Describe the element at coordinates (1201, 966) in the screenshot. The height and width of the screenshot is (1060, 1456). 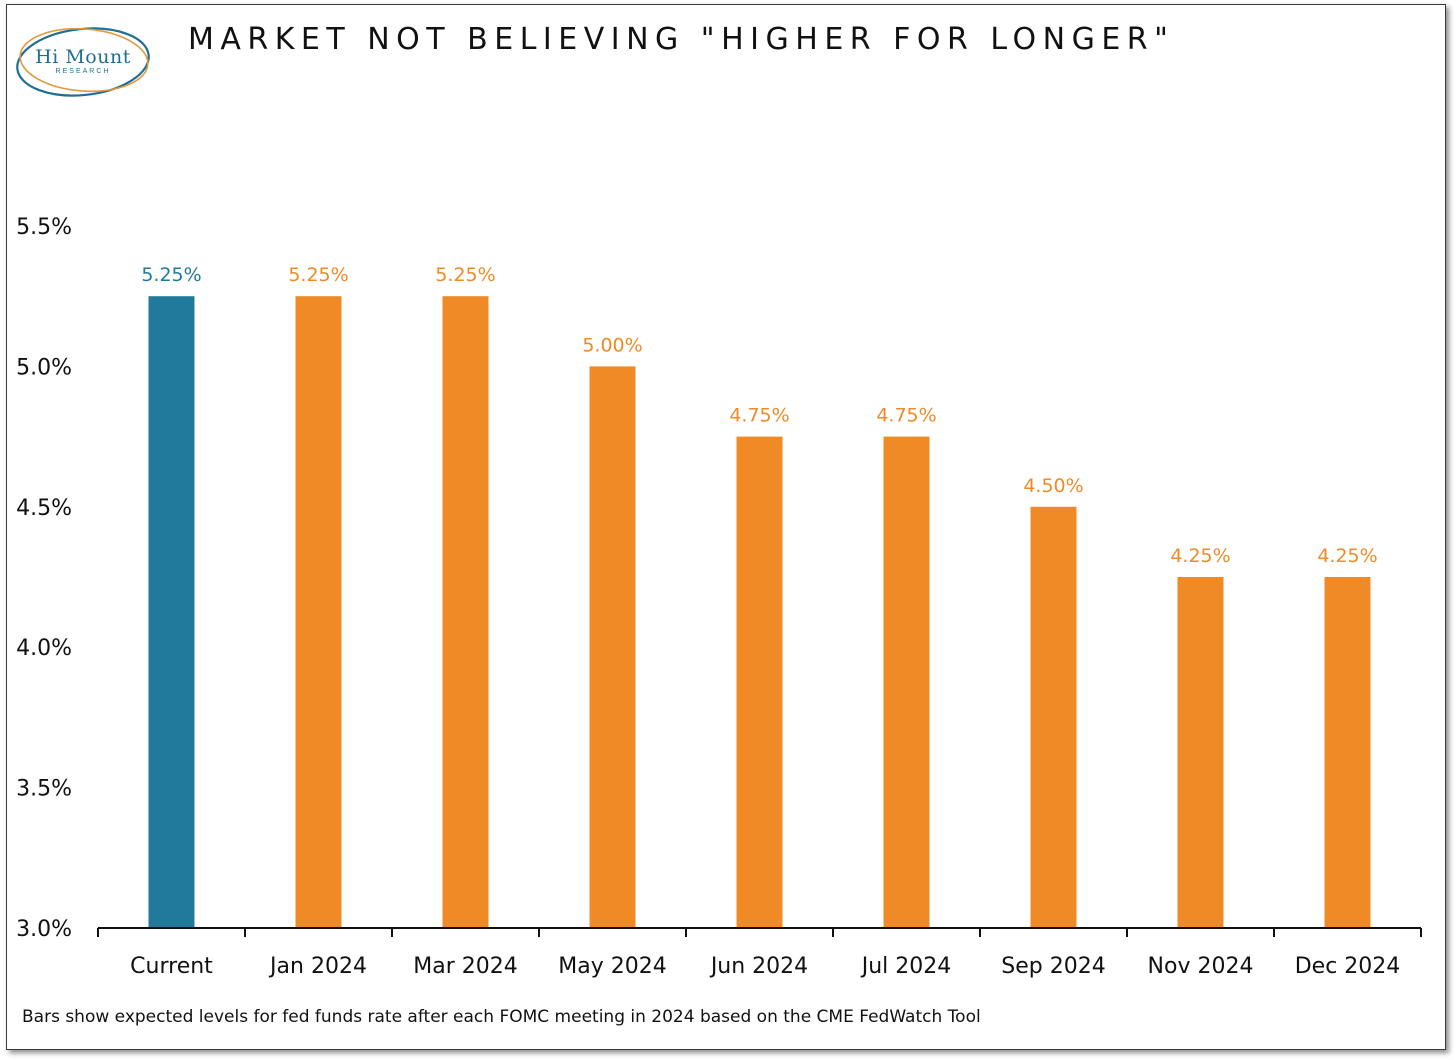
I see `x-tick-label: Nov 2024` at that location.